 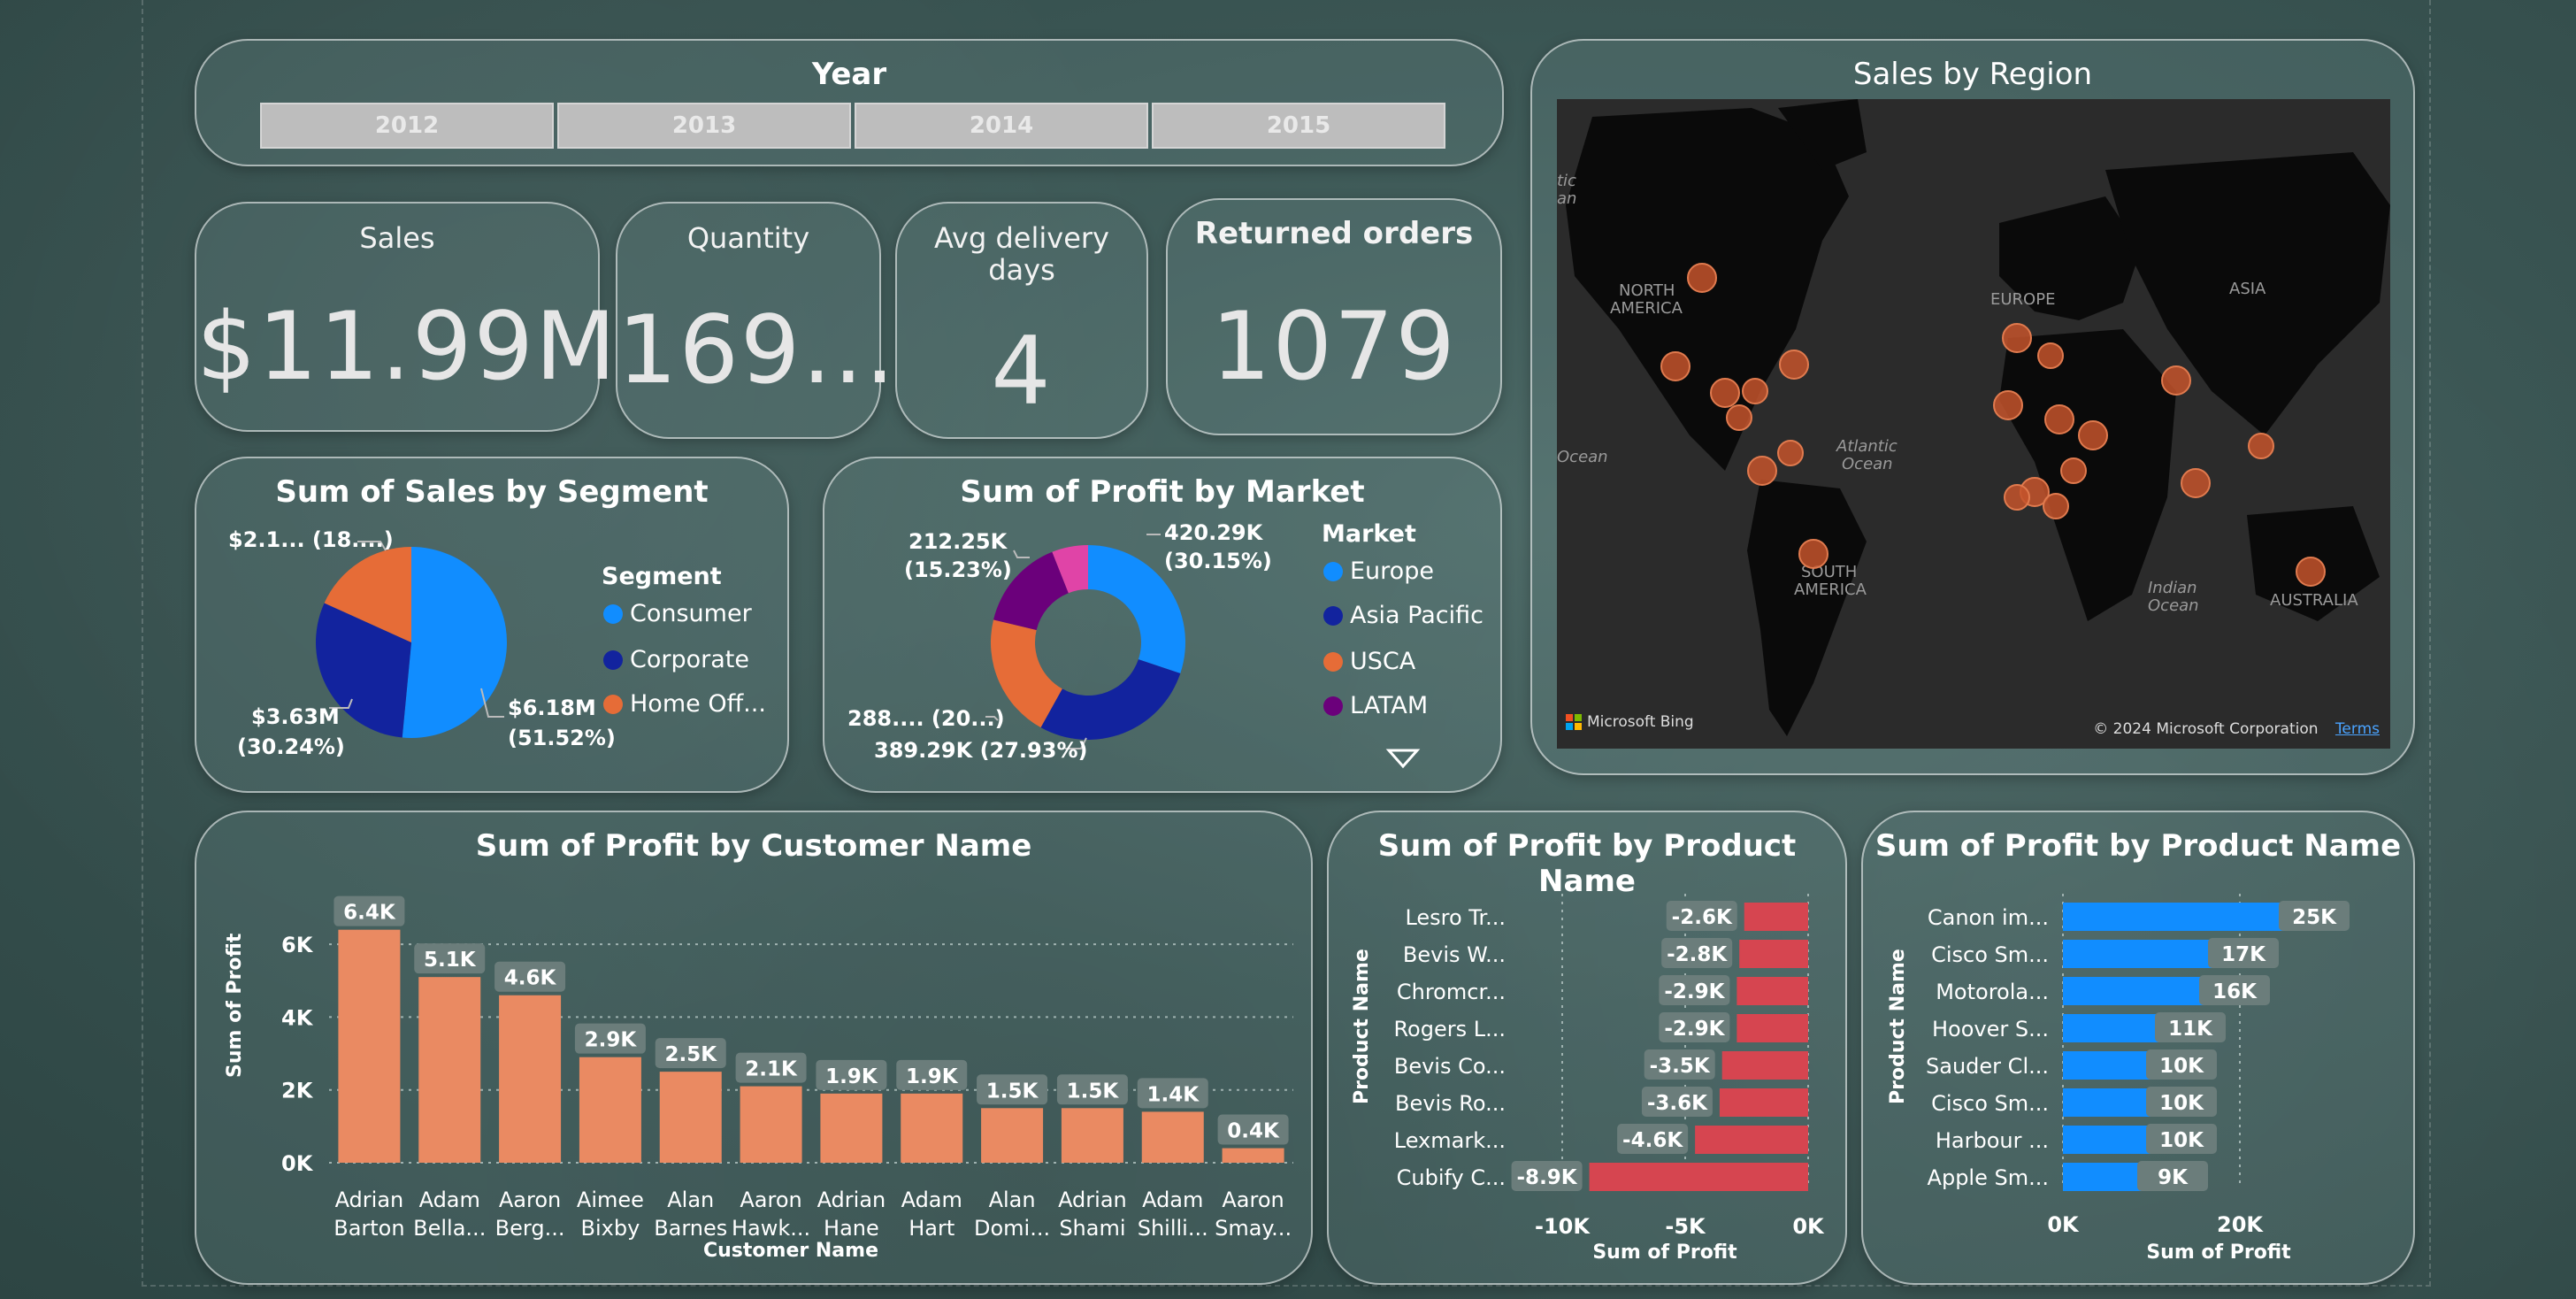 I want to click on pie-slice-home-office, so click(x=367, y=594).